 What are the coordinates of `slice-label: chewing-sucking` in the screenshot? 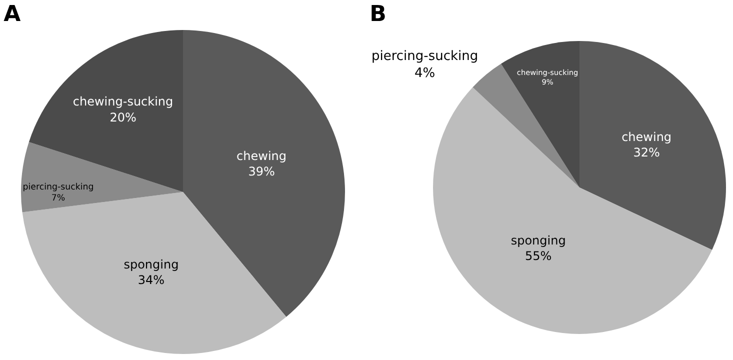 It's located at (123, 101).